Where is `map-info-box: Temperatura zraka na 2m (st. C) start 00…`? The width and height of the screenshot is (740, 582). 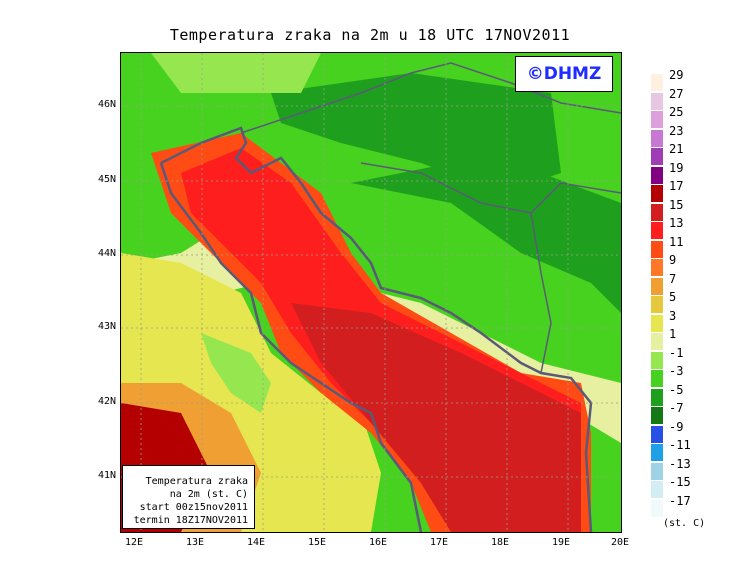 map-info-box: Temperatura zraka na 2m (st. C) start 00… is located at coordinates (188, 497).